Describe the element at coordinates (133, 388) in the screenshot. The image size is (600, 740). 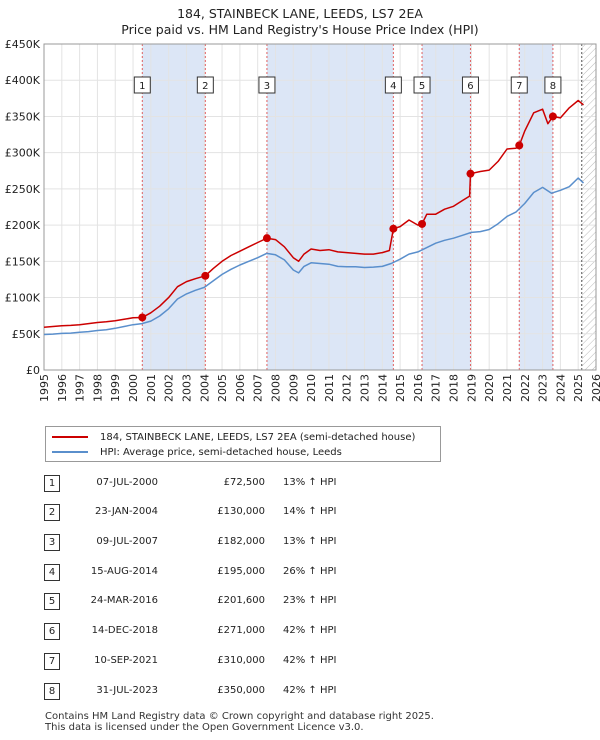
I see `x-tick-label: 2000` at that location.